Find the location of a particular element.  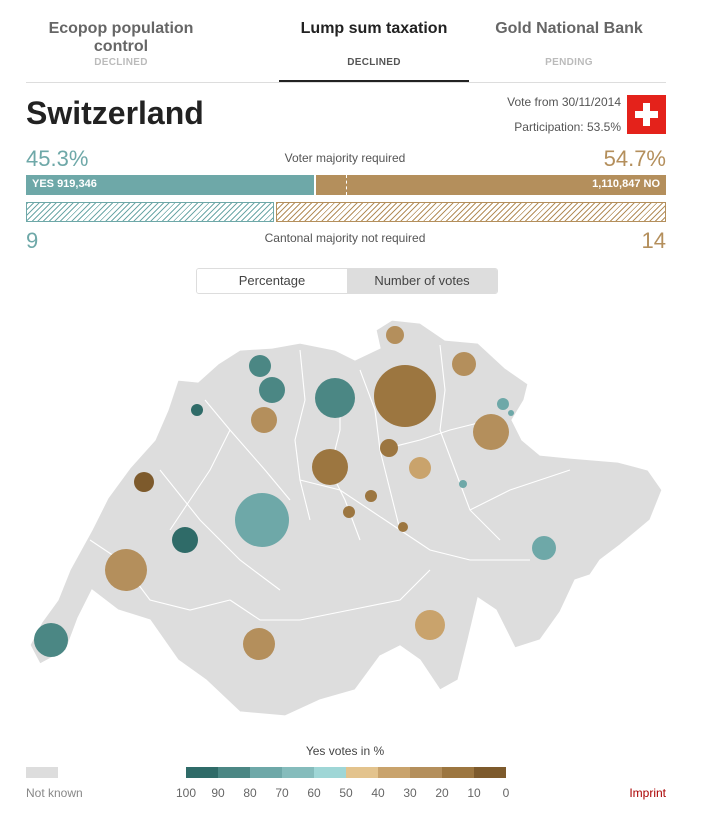

cantons-yes-bar is located at coordinates (150, 212).